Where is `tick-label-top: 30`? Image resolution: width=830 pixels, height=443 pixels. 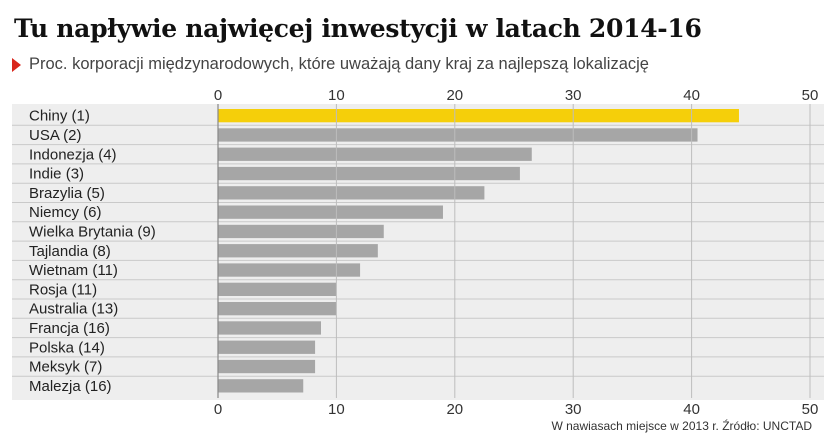
tick-label-top: 30 is located at coordinates (573, 95).